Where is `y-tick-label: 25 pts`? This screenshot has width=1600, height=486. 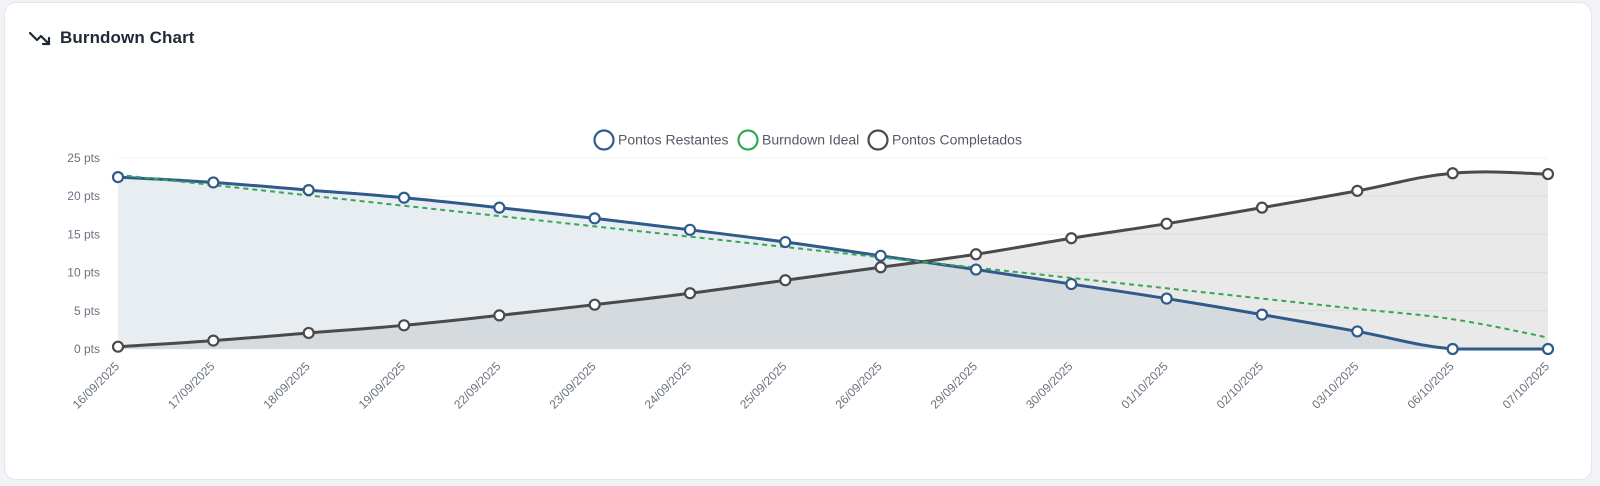 y-tick-label: 25 pts is located at coordinates (83, 158).